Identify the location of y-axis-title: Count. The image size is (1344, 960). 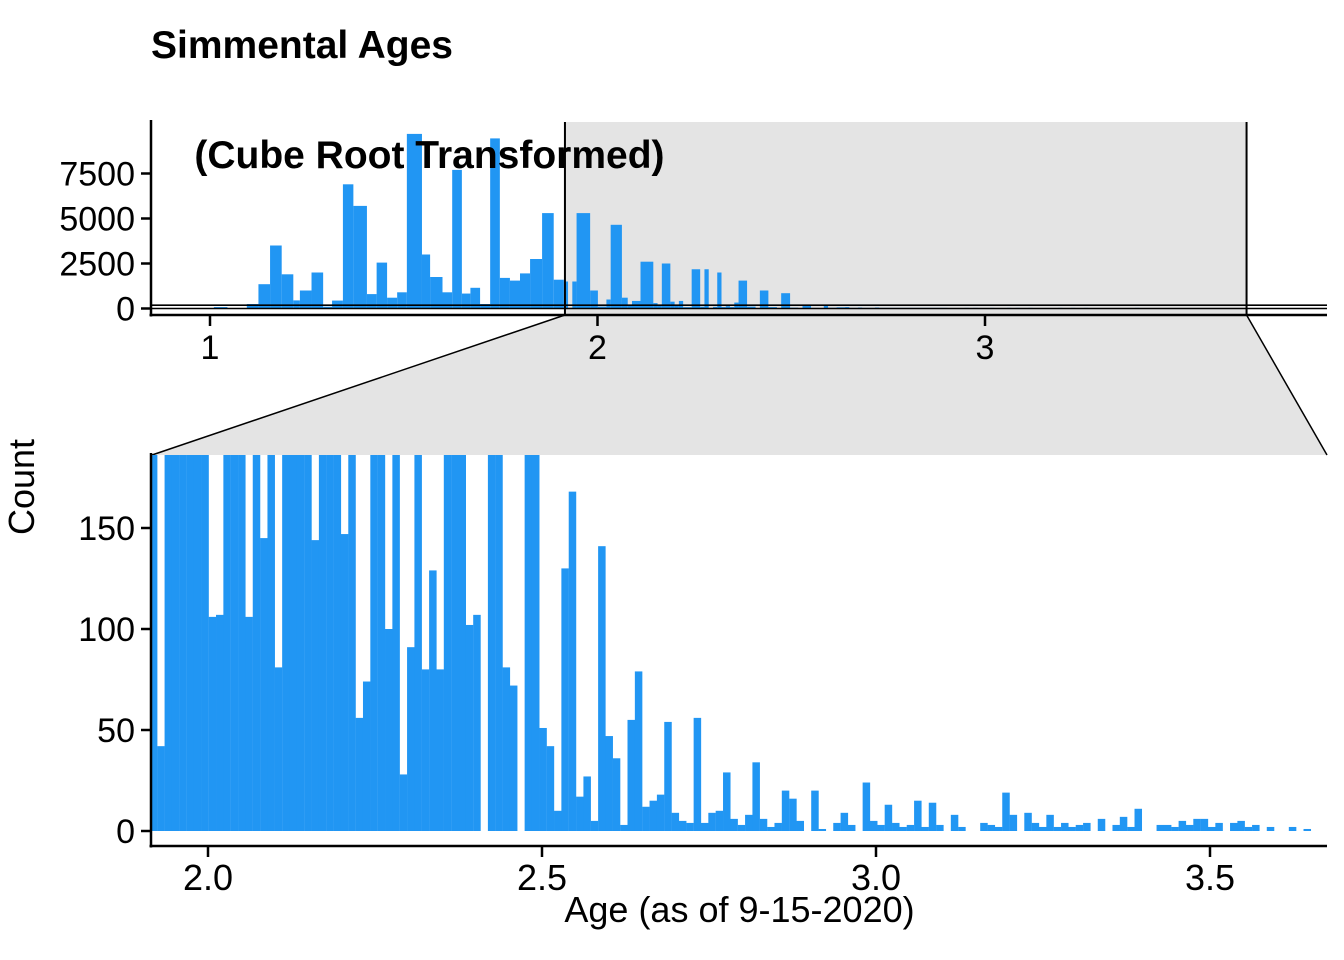
(21, 487).